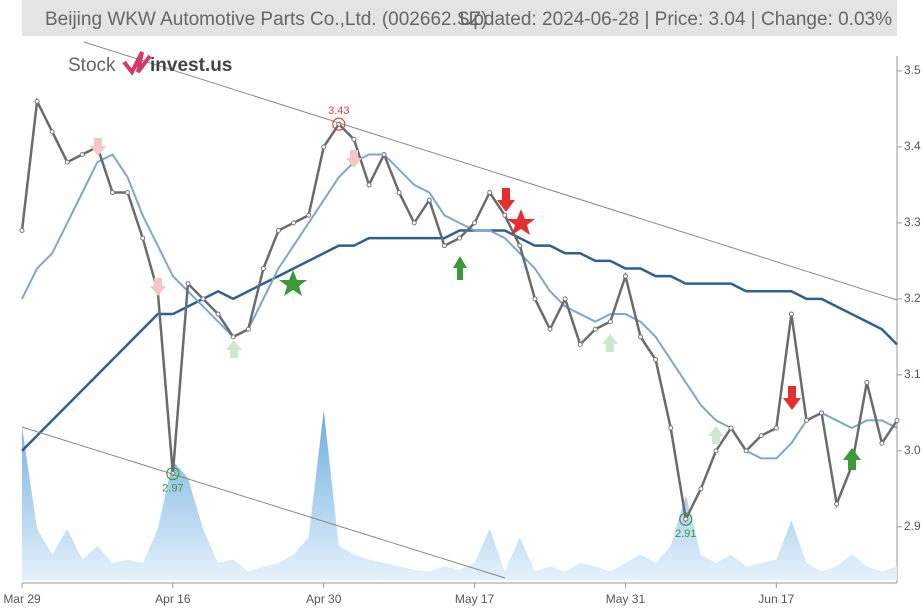 This screenshot has height=610, width=923. What do you see at coordinates (912, 70) in the screenshot?
I see `y-tick-label: 3.5` at bounding box center [912, 70].